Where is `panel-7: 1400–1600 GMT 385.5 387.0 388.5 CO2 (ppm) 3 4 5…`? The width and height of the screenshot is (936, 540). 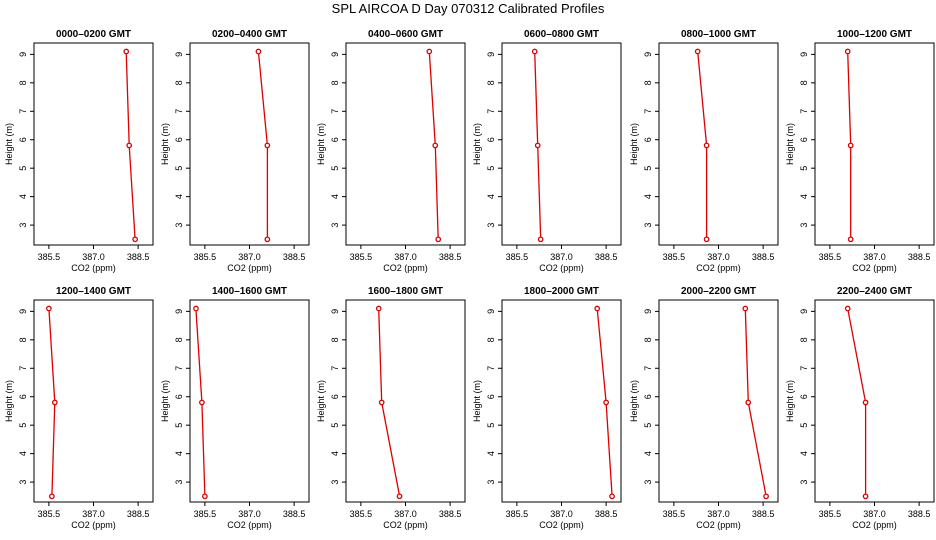 panel-7: 1400–1600 GMT 385.5 387.0 388.5 CO2 (ppm) 3 4 5… is located at coordinates (235, 408).